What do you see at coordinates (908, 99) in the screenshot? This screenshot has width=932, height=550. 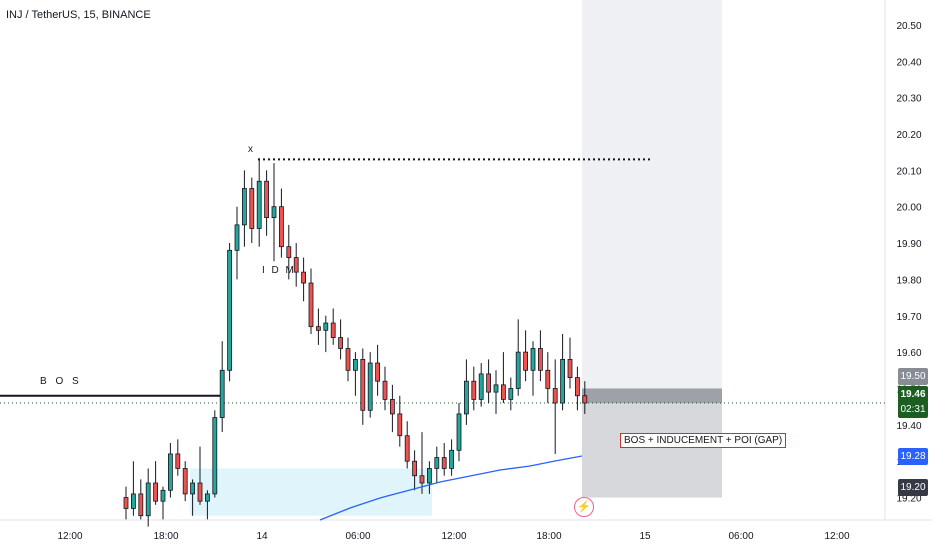 I see `y-tick-label: 20.30` at bounding box center [908, 99].